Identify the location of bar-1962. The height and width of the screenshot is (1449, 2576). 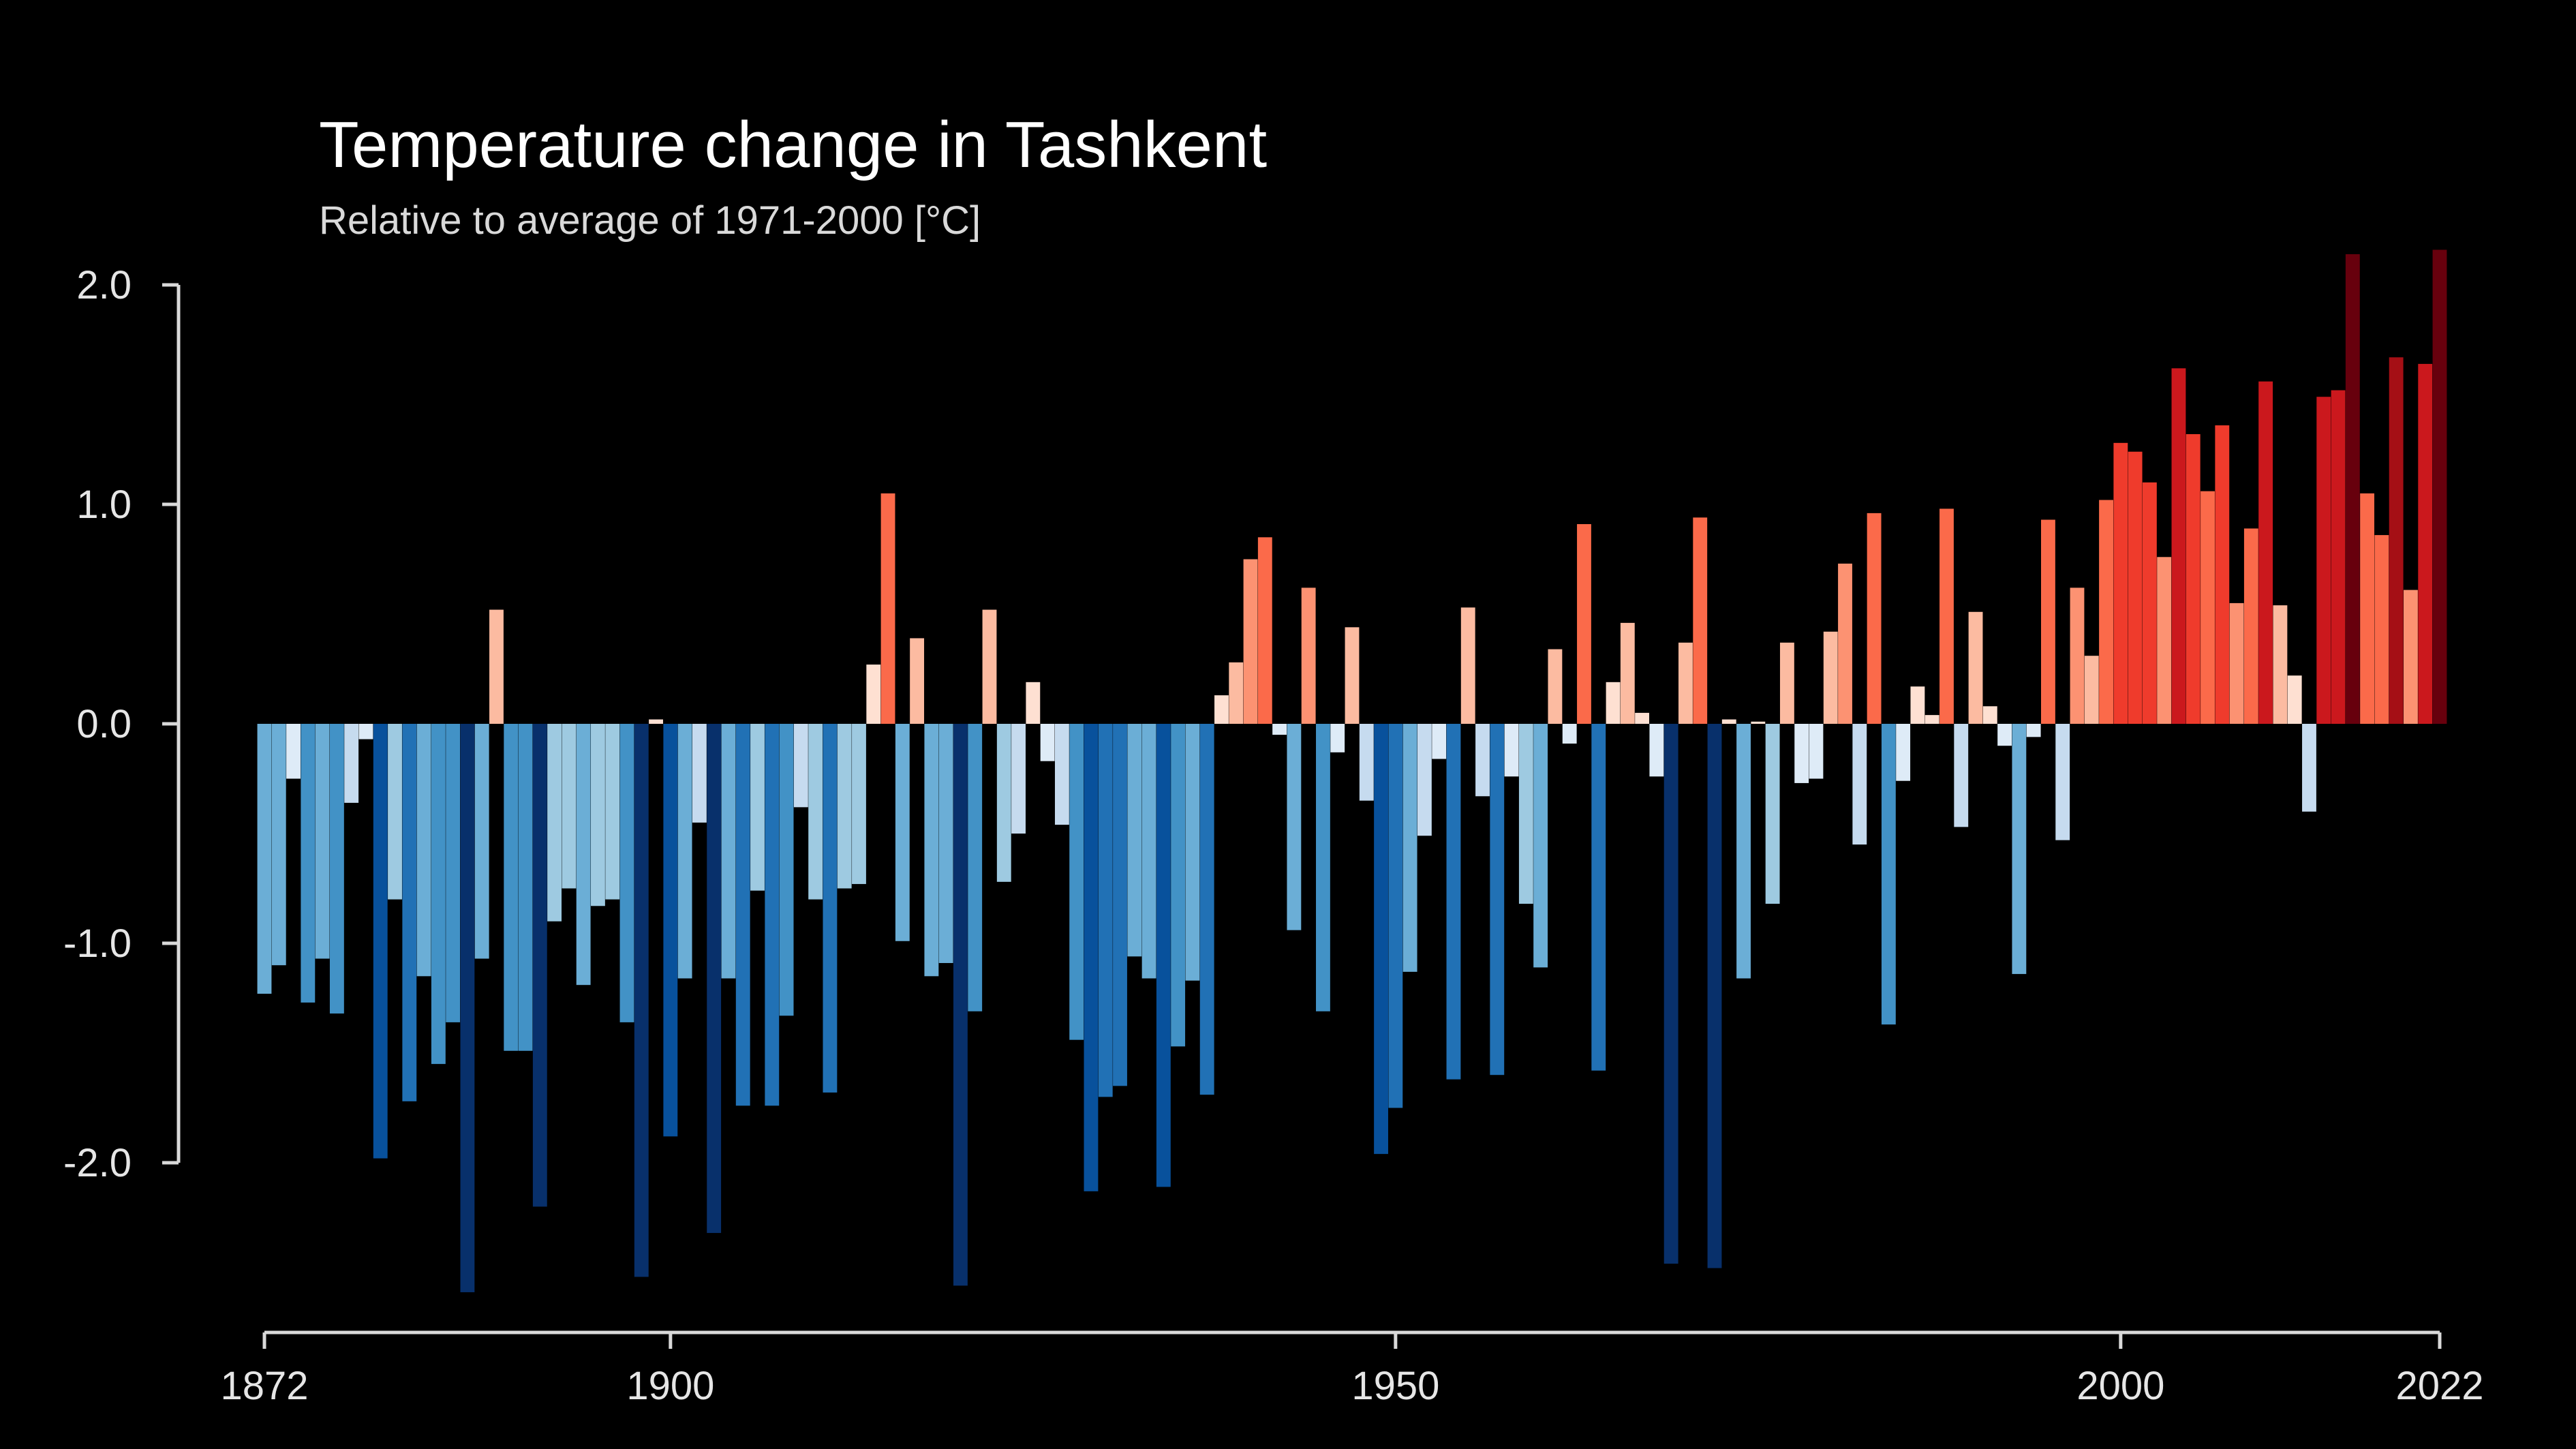
(1569, 734).